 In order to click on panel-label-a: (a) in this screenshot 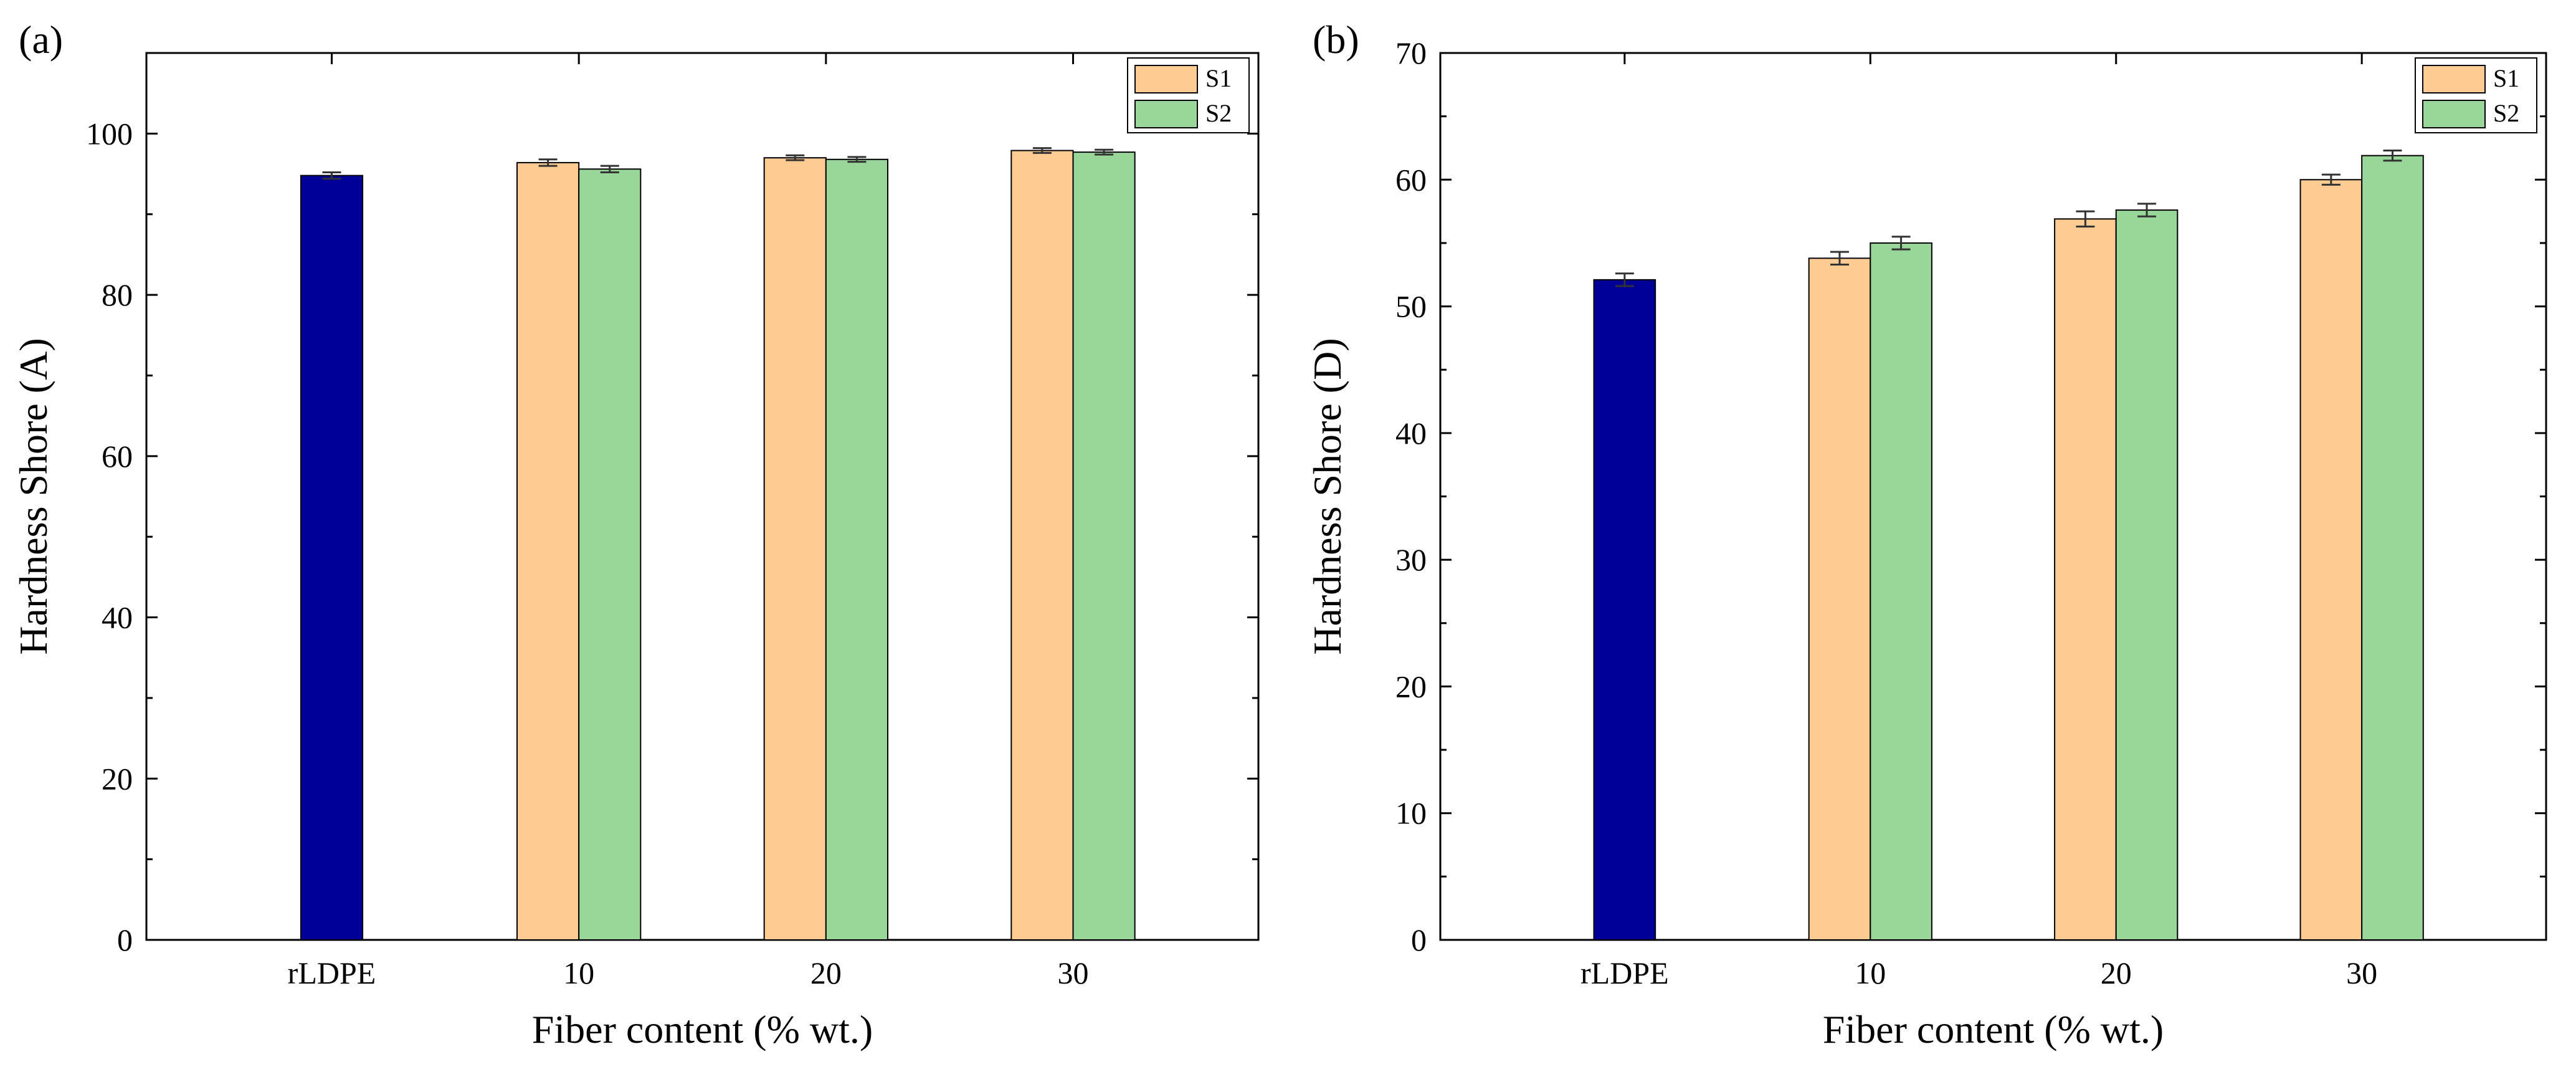, I will do `click(41, 39)`.